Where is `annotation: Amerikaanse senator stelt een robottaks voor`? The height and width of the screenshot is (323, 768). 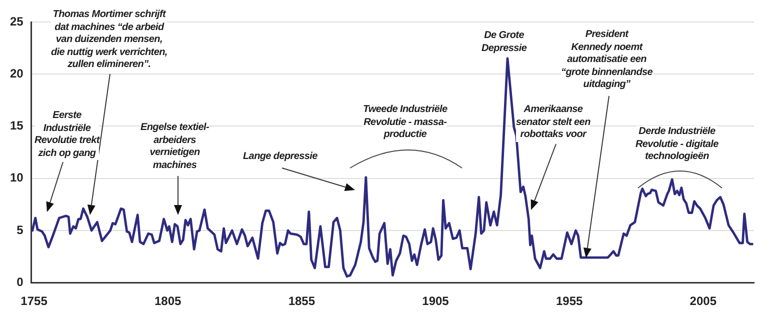
annotation: Amerikaanse senator stelt een robottaks voor is located at coordinates (553, 123).